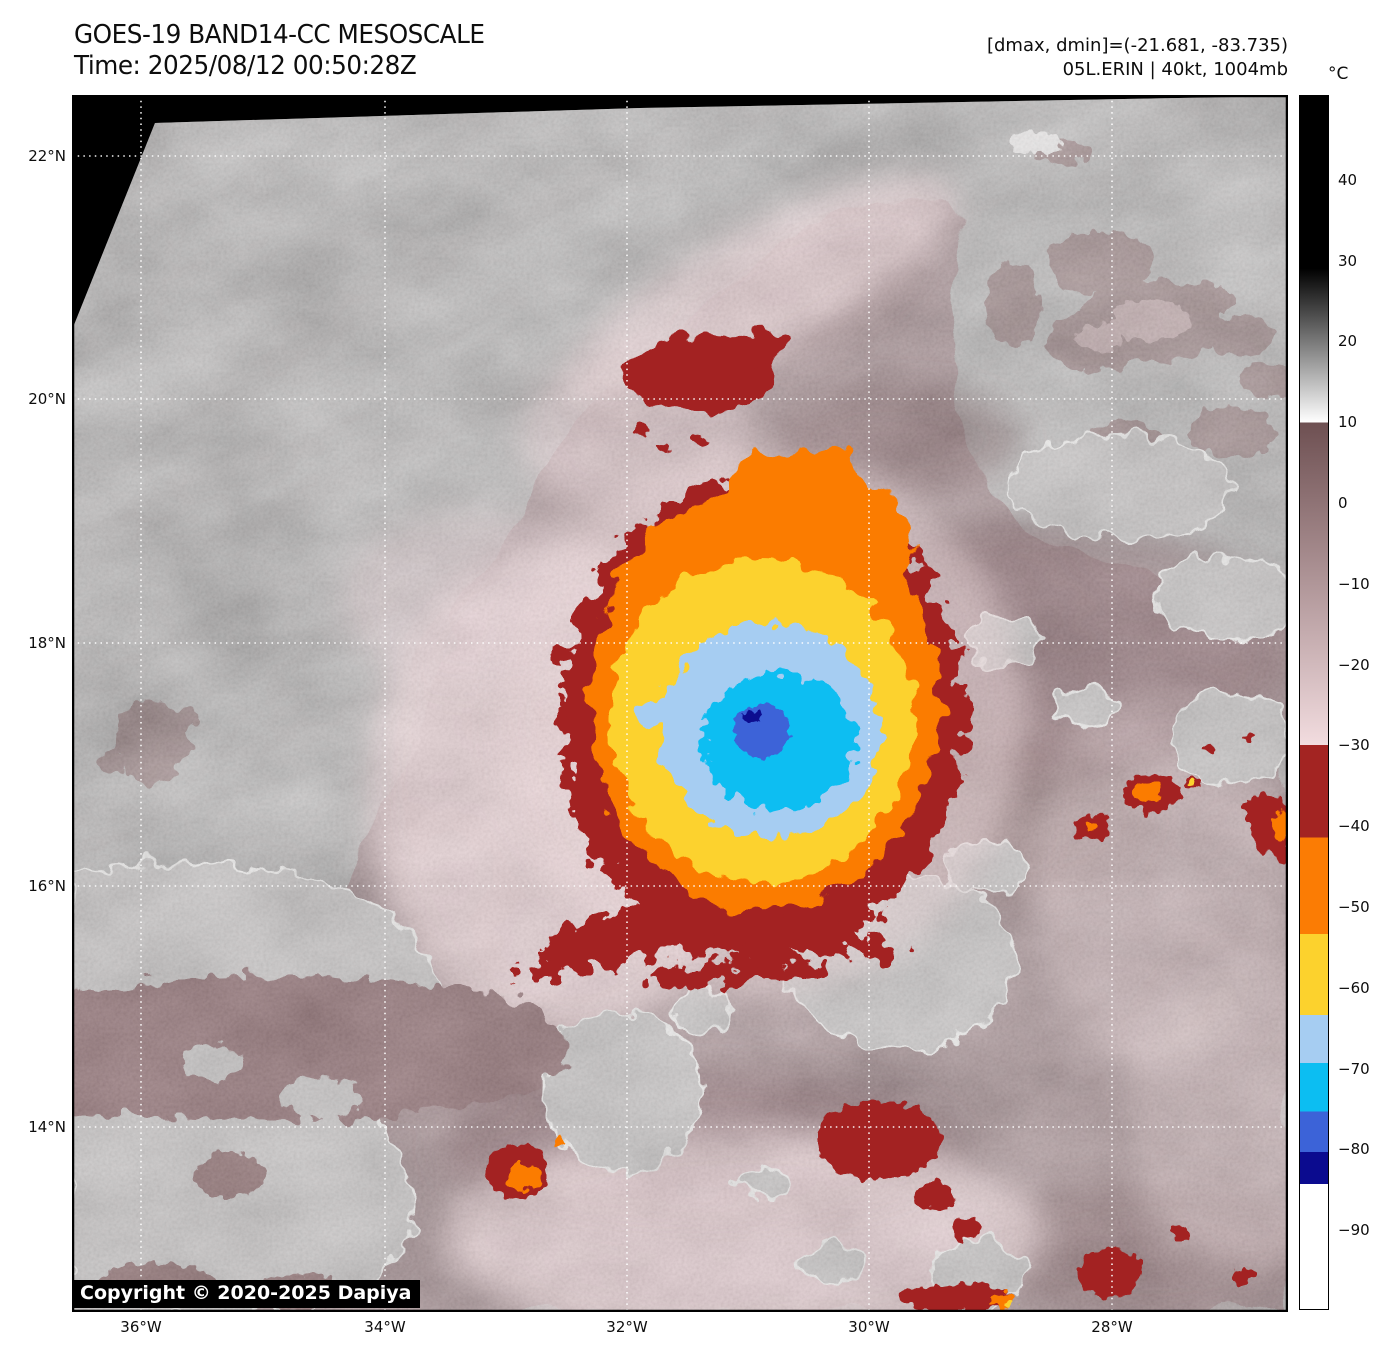 This screenshot has height=1359, width=1390. Describe the element at coordinates (47, 643) in the screenshot. I see `lat-label: 18°N` at that location.